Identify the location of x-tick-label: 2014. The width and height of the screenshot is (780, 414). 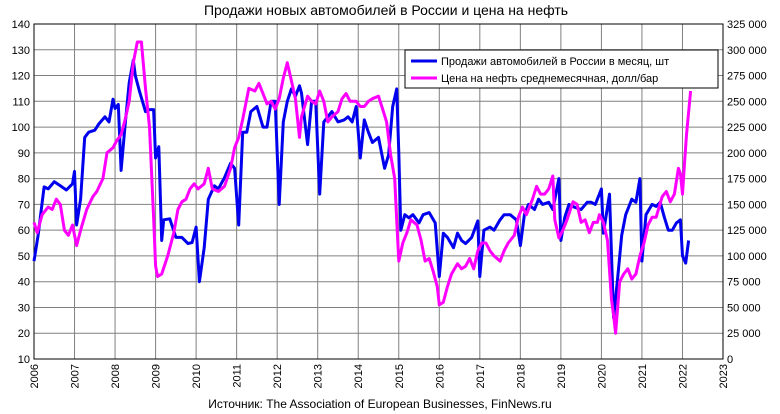
(359, 376).